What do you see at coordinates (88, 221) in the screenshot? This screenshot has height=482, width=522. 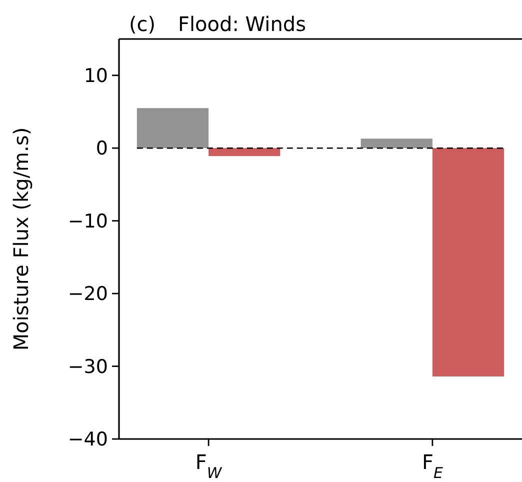 I see `y-tick-label: −10` at bounding box center [88, 221].